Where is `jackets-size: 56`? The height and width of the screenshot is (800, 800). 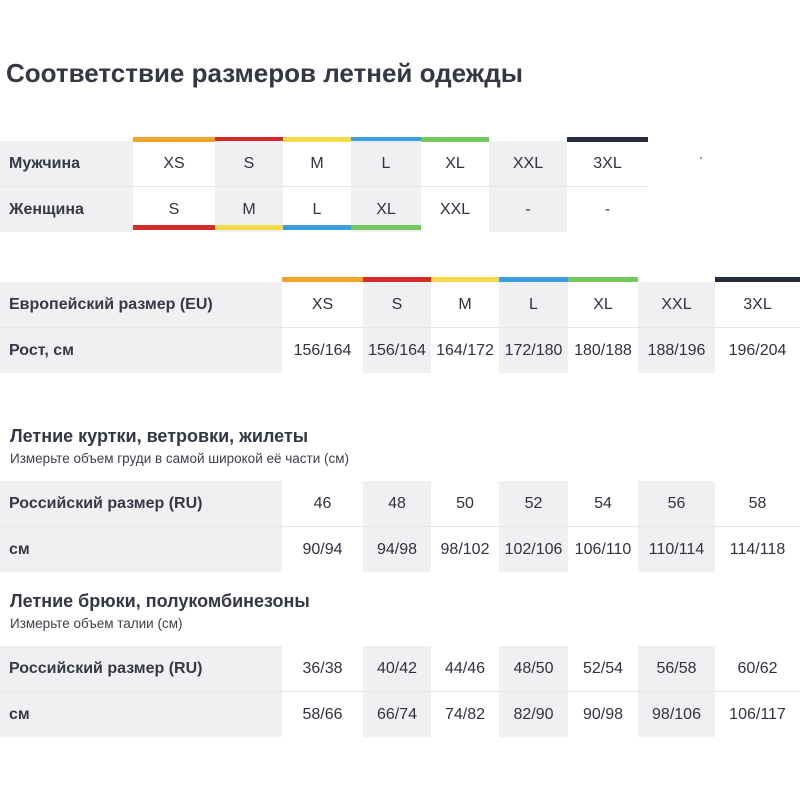
jackets-size: 56 is located at coordinates (676, 503).